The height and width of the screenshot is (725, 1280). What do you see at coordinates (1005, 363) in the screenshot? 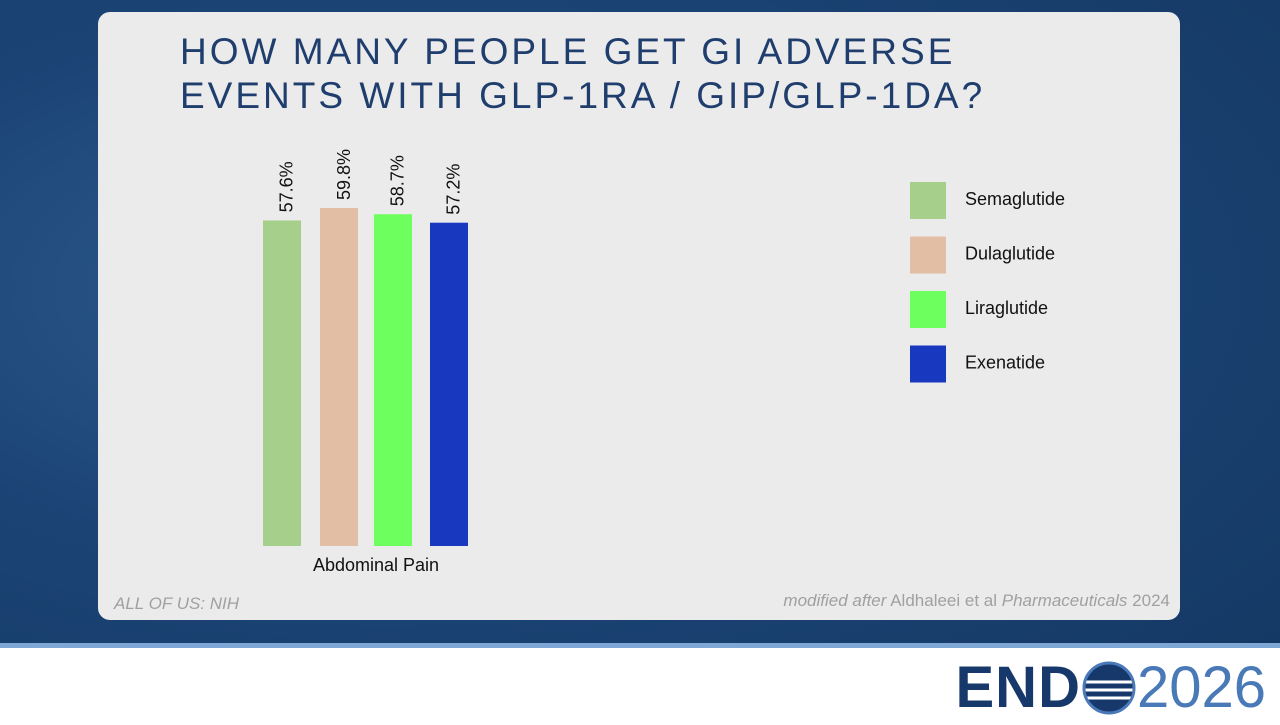
I see `legend-label: Exenatide` at bounding box center [1005, 363].